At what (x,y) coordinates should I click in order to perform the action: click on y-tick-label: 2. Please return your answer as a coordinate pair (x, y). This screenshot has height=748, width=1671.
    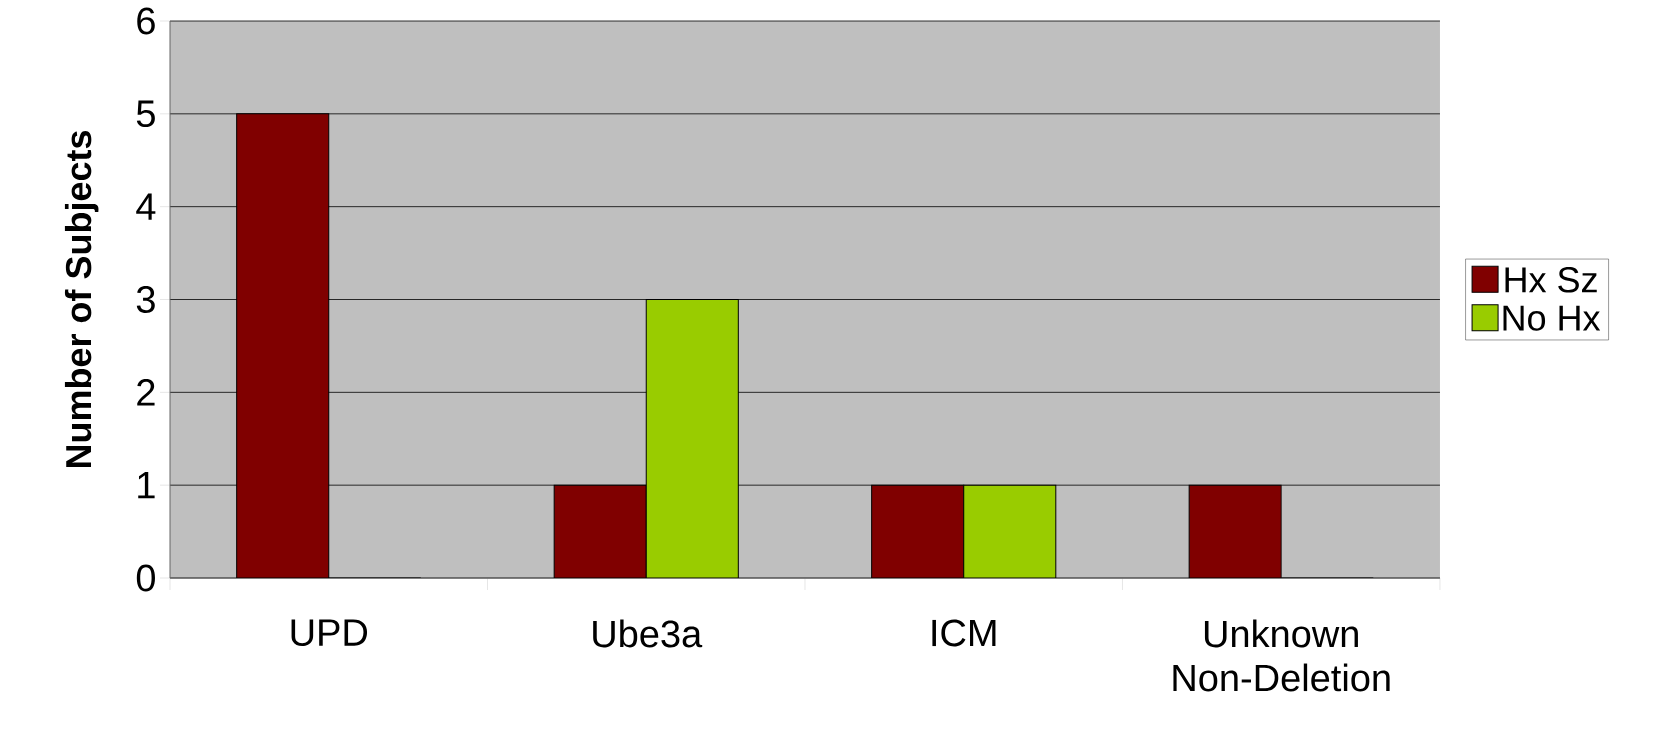
    Looking at the image, I should click on (146, 392).